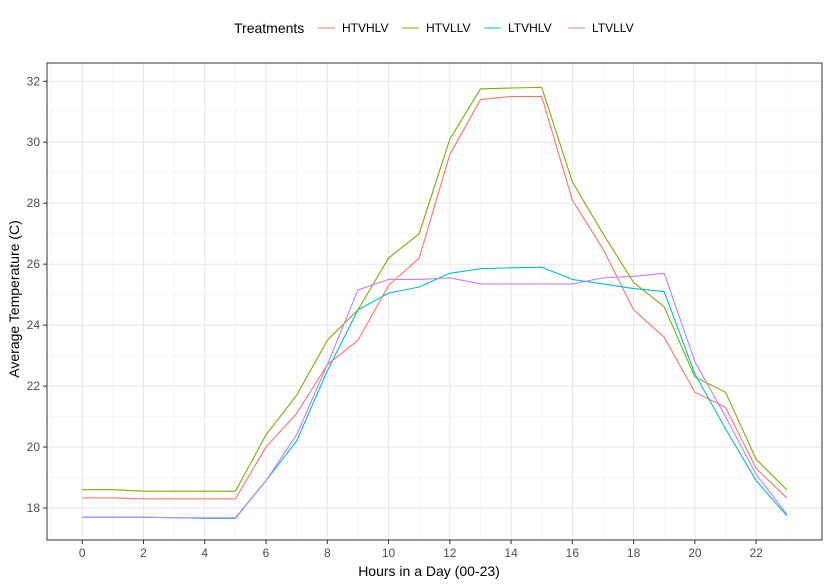  Describe the element at coordinates (327, 553) in the screenshot. I see `x-tick-label: 8` at that location.